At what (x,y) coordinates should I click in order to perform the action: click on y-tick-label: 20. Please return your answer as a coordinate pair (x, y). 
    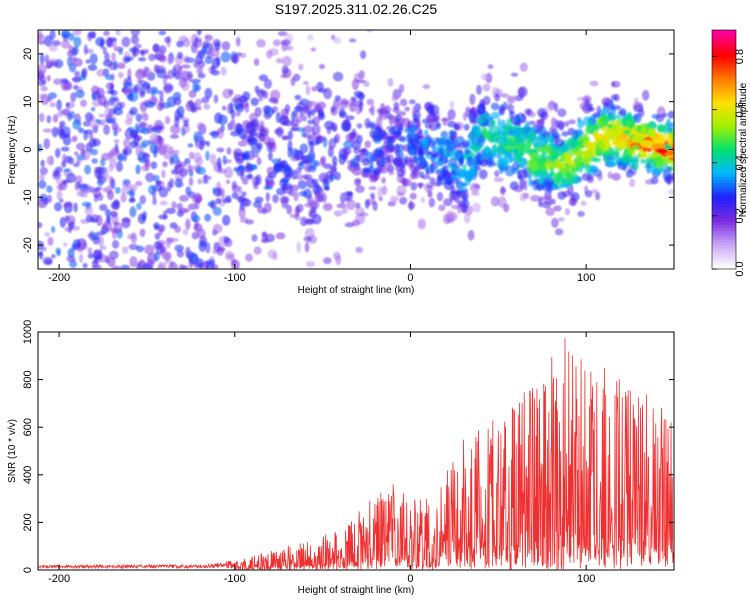
    Looking at the image, I should click on (28, 54).